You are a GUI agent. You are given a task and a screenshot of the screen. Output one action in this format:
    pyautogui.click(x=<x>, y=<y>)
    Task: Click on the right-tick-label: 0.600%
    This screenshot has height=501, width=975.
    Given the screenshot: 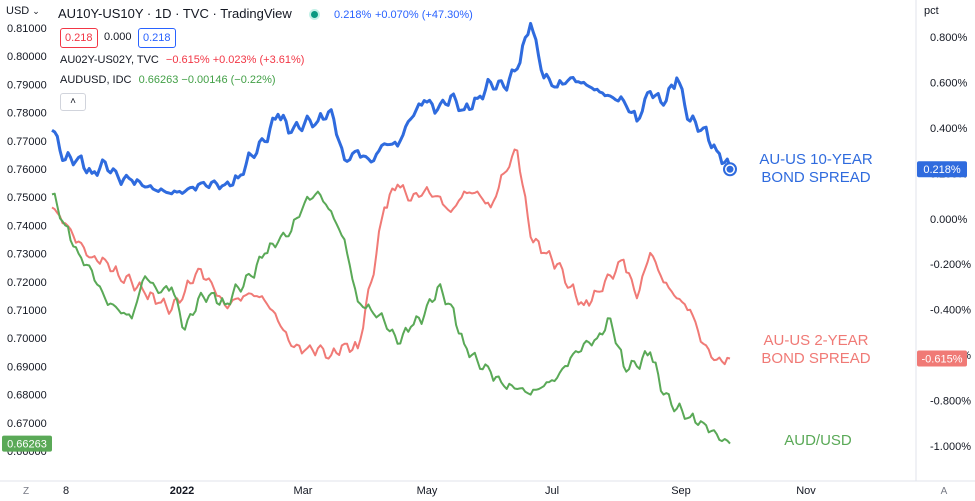 What is the action you would take?
    pyautogui.click(x=949, y=83)
    